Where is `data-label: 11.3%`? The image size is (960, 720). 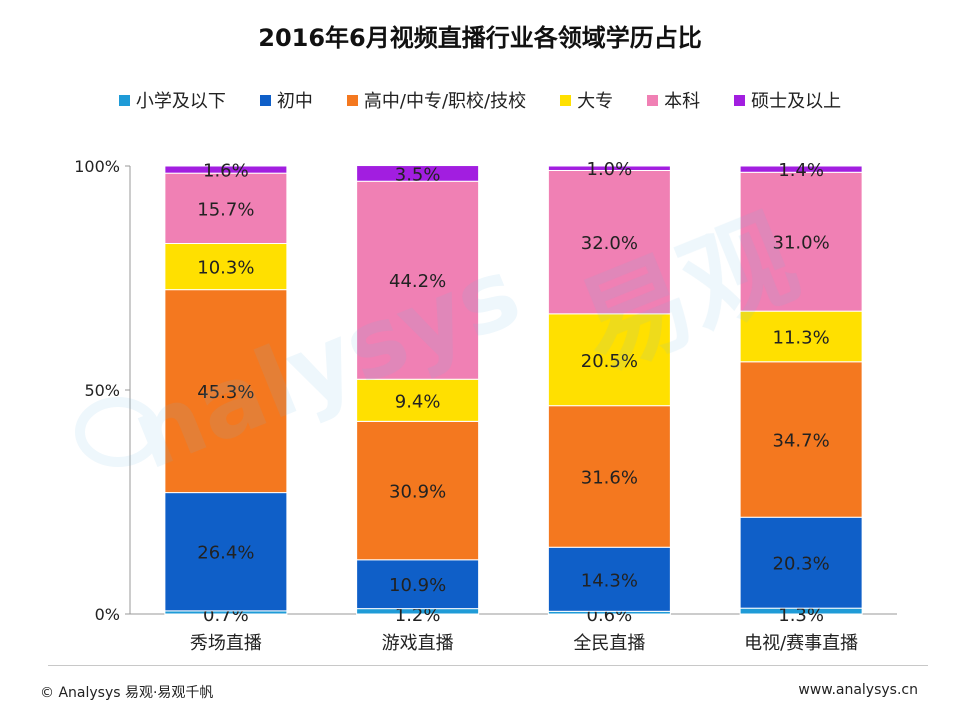
data-label: 11.3% is located at coordinates (801, 337).